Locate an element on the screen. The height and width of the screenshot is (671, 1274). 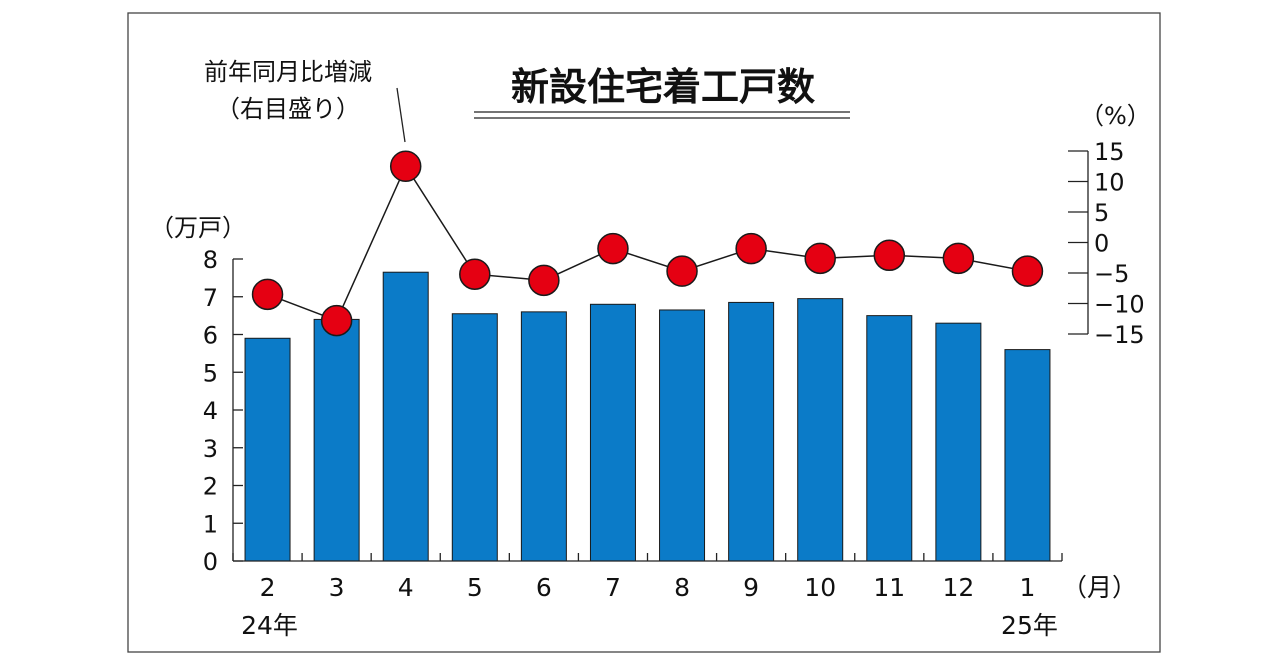
annotation-leader is located at coordinates (401, 115).